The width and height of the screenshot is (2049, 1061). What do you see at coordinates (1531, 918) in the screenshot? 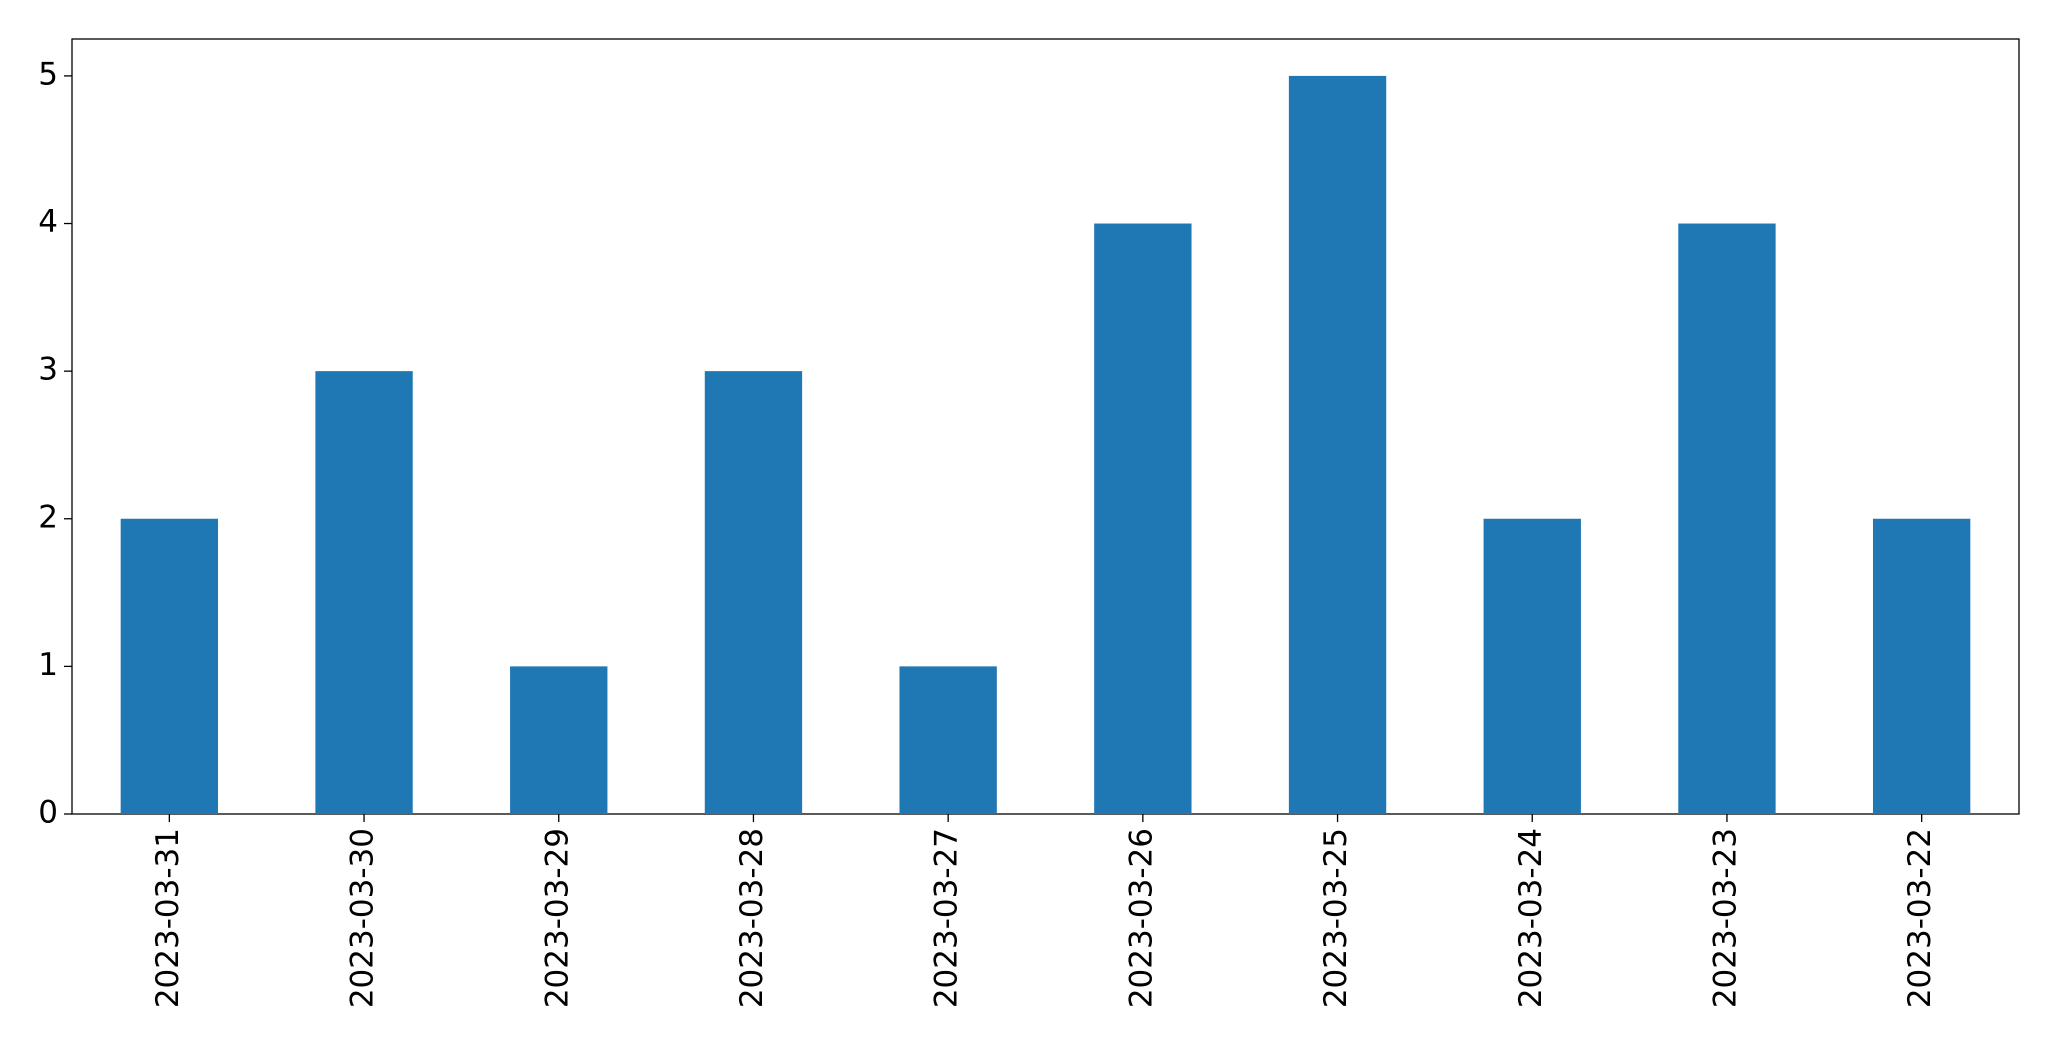
I see `x-tick-label: 2023-03-24` at bounding box center [1531, 918].